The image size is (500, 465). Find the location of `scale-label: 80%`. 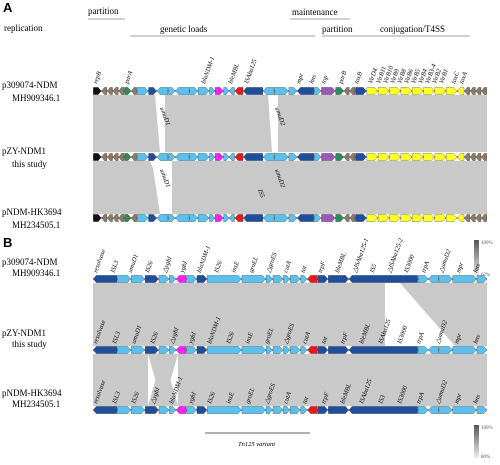

scale-label: 80% is located at coordinates (485, 457).